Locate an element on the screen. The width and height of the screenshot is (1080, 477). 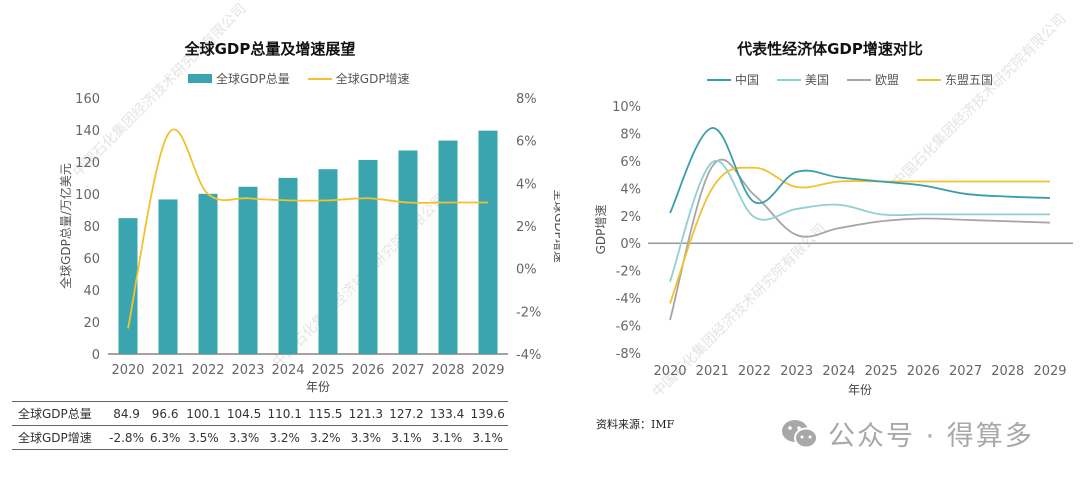
y2-tick-label: -4% is located at coordinates (528, 355).